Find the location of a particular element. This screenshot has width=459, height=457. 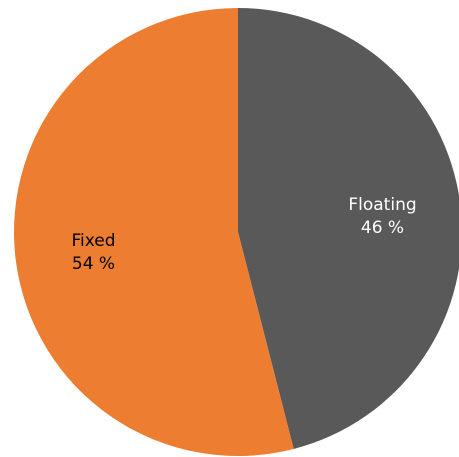

pie-label-name-fixed: Fixed is located at coordinates (93, 241).